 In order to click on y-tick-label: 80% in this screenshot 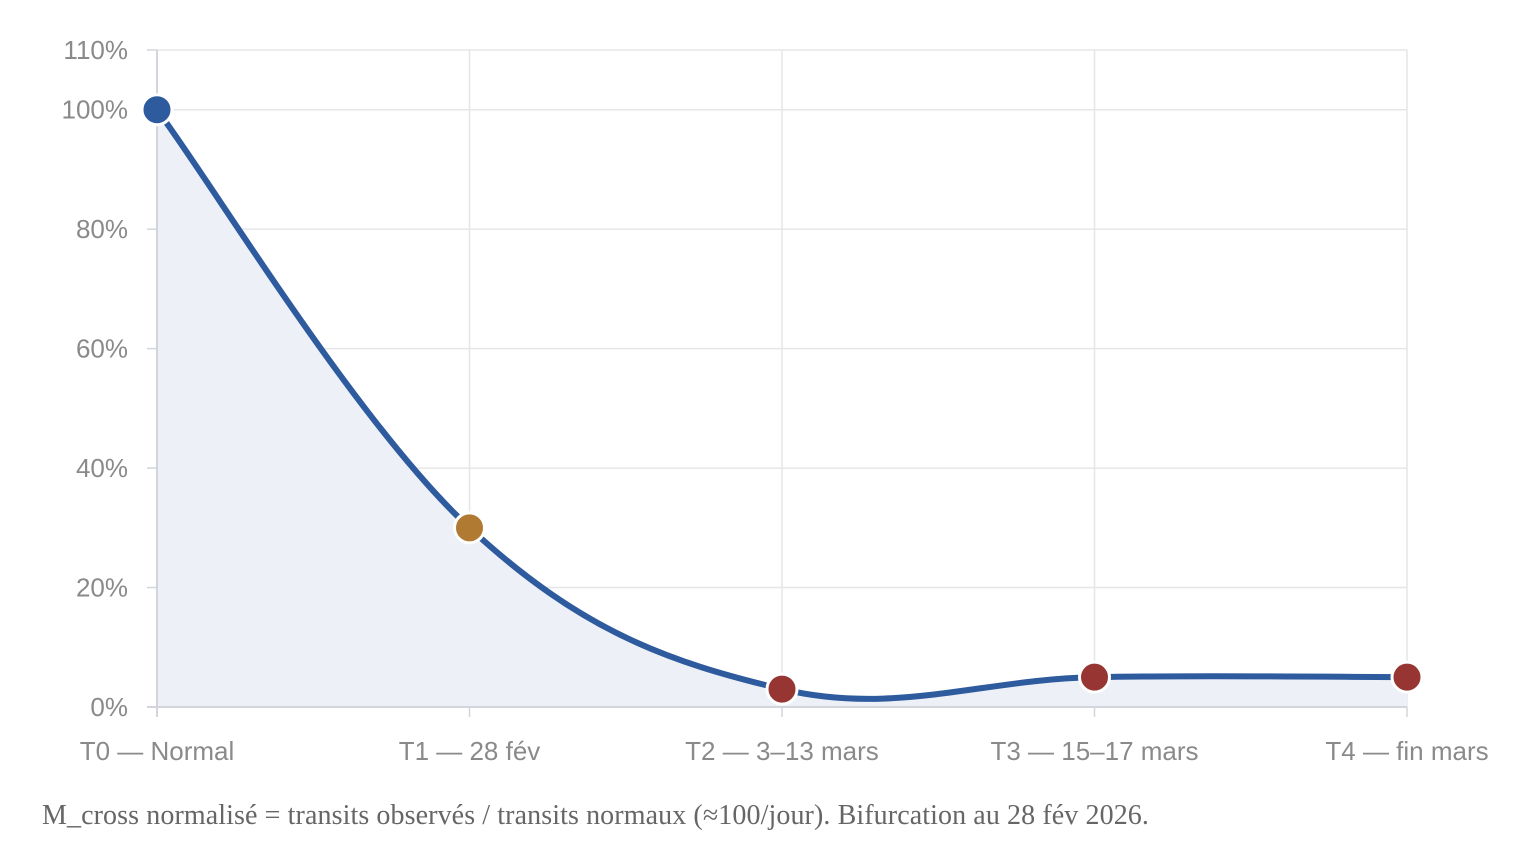, I will do `click(102, 229)`.